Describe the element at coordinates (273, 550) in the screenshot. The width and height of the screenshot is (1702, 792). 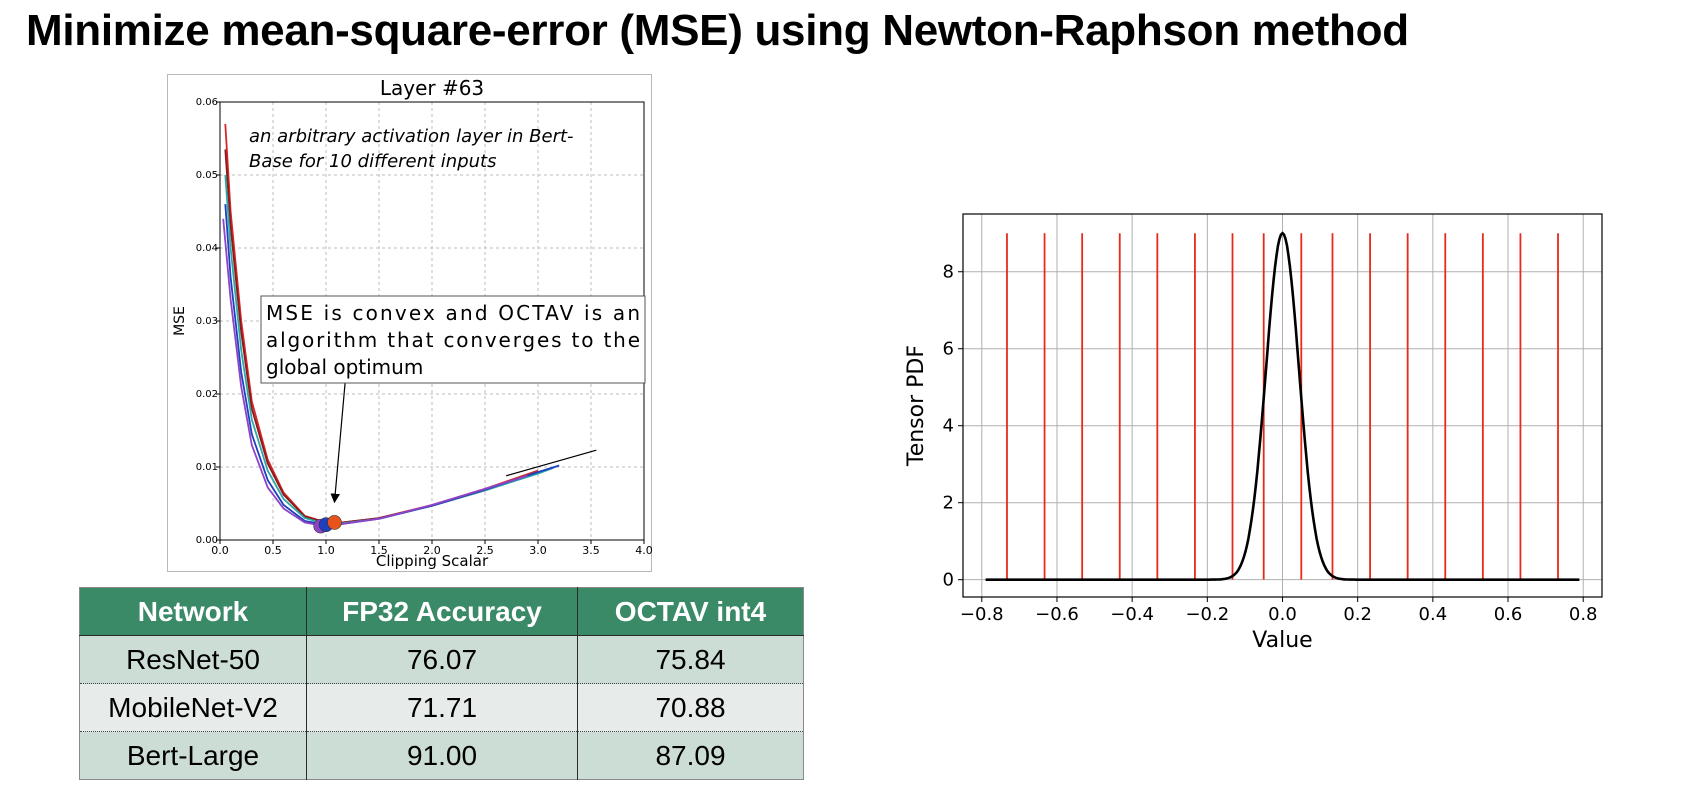
I see `x-tick-label: 0.5` at that location.